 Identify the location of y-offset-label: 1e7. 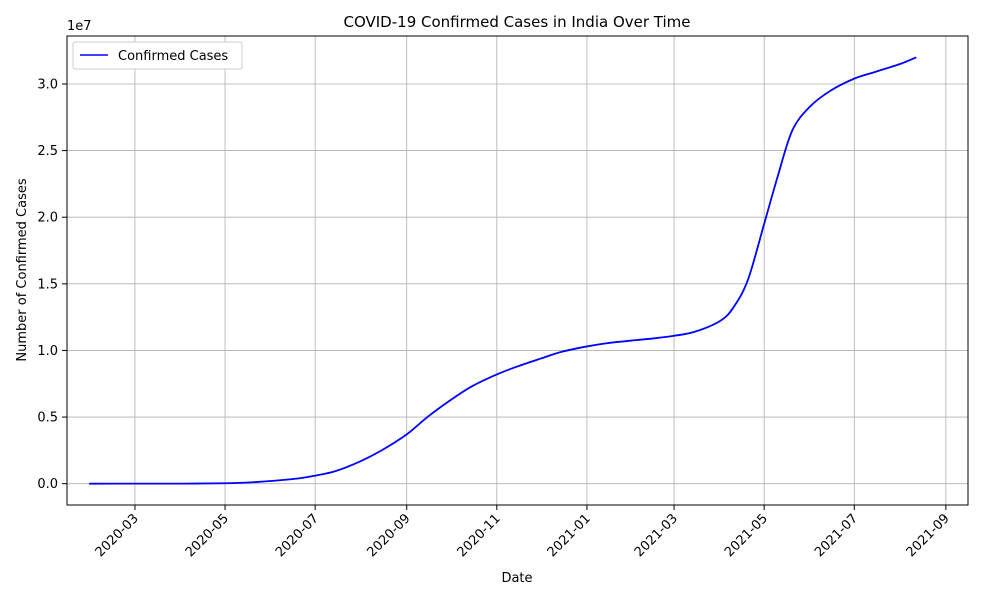
(79, 26).